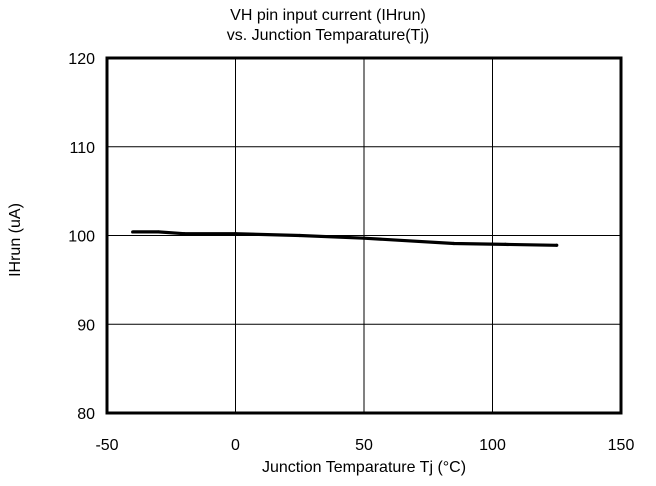 This screenshot has height=486, width=656. I want to click on series-layer, so click(345, 238).